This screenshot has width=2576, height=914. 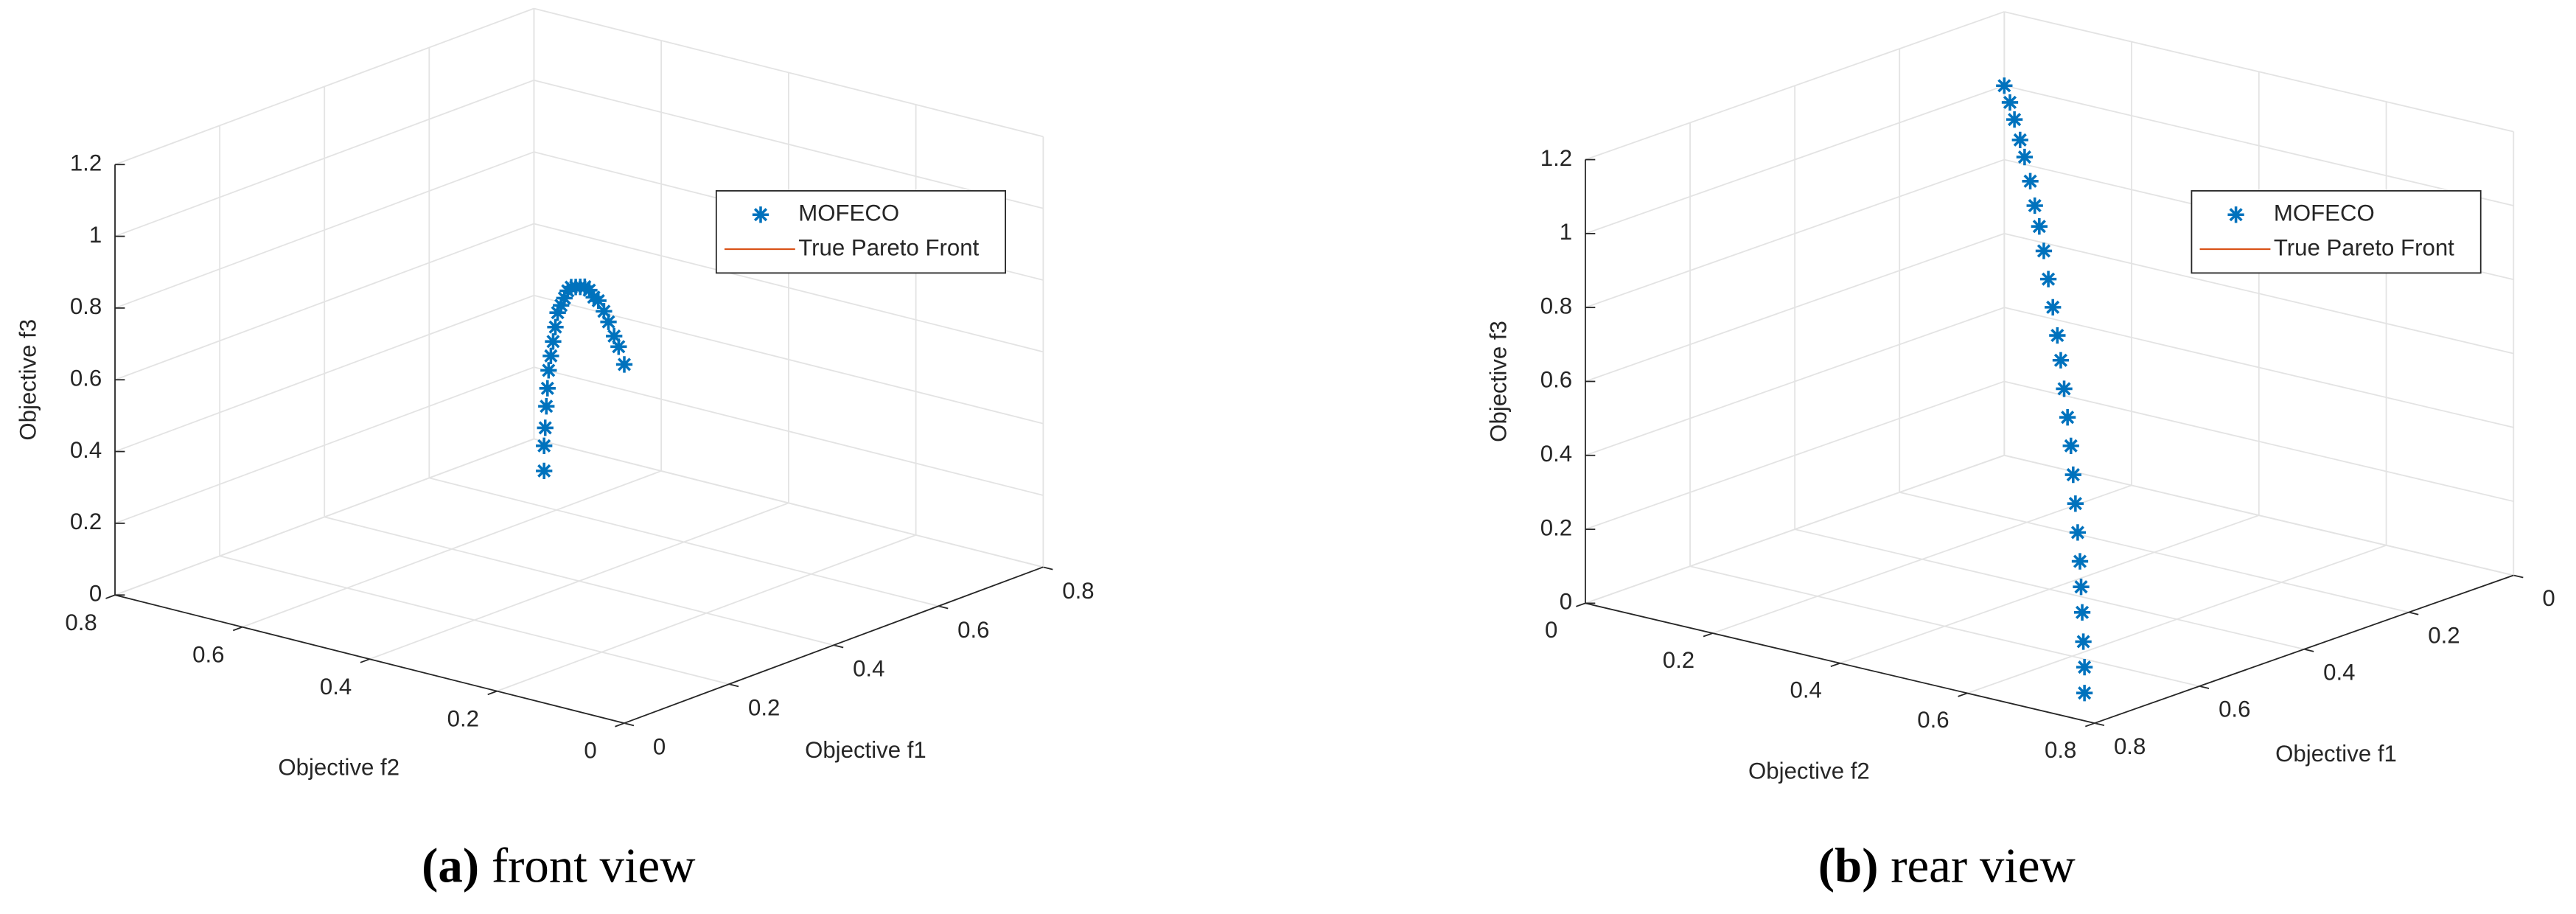 What do you see at coordinates (590, 751) in the screenshot?
I see `y-tick-label: 0` at bounding box center [590, 751].